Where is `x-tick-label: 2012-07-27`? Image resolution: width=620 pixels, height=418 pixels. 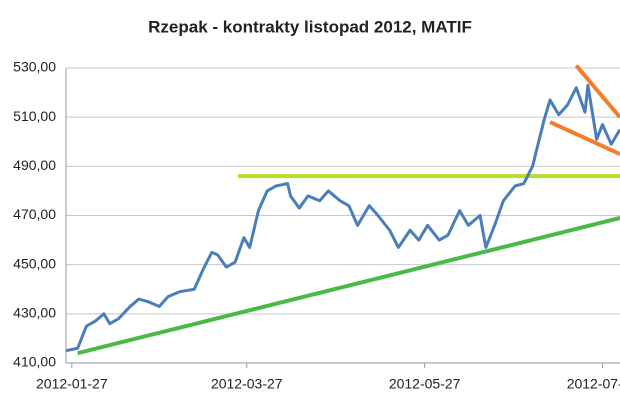 x-tick-label: 2012-07-27 is located at coordinates (593, 384).